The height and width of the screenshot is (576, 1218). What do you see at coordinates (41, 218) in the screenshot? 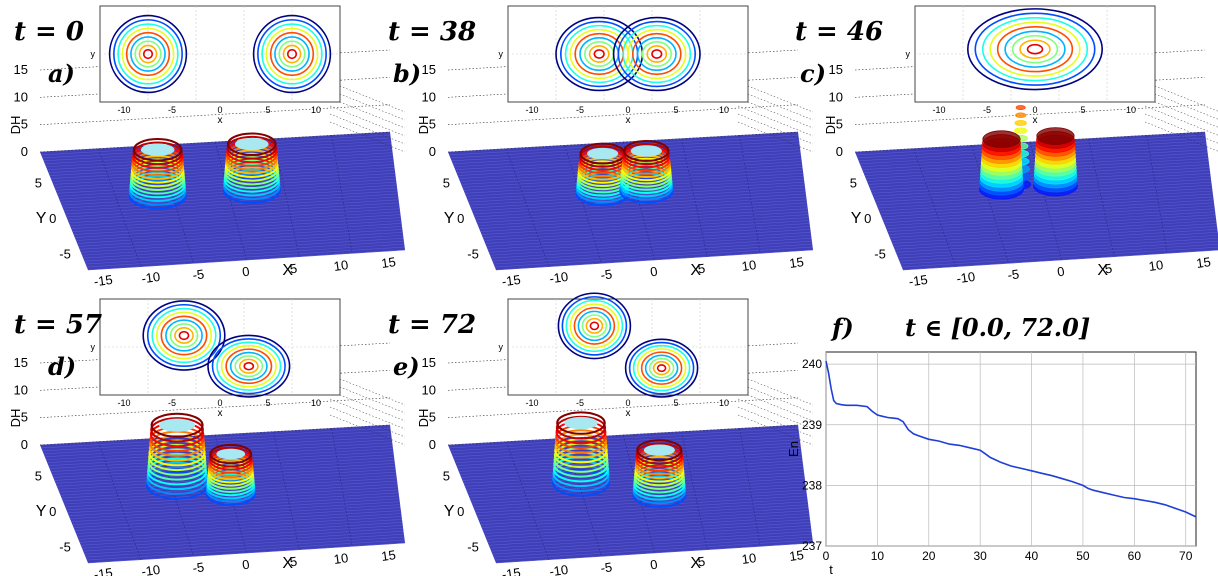
I see `y-axis-label: Y` at bounding box center [41, 218].